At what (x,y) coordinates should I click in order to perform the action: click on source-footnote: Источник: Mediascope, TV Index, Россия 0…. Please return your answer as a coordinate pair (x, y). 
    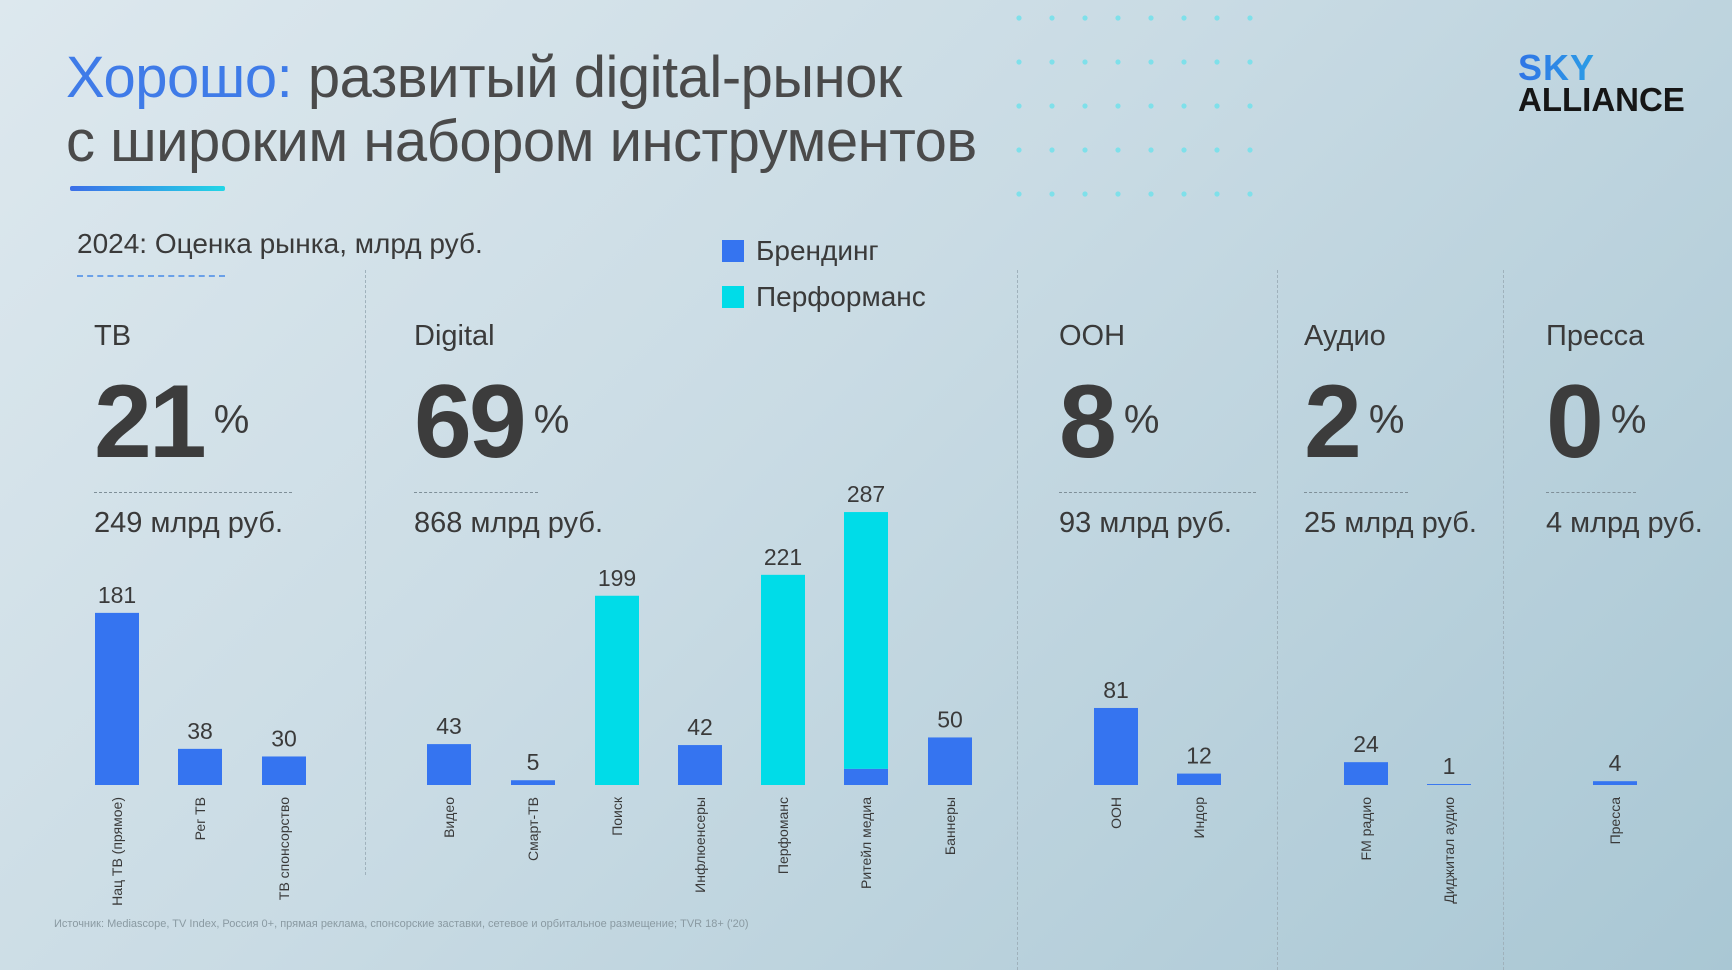
    Looking at the image, I should click on (401, 924).